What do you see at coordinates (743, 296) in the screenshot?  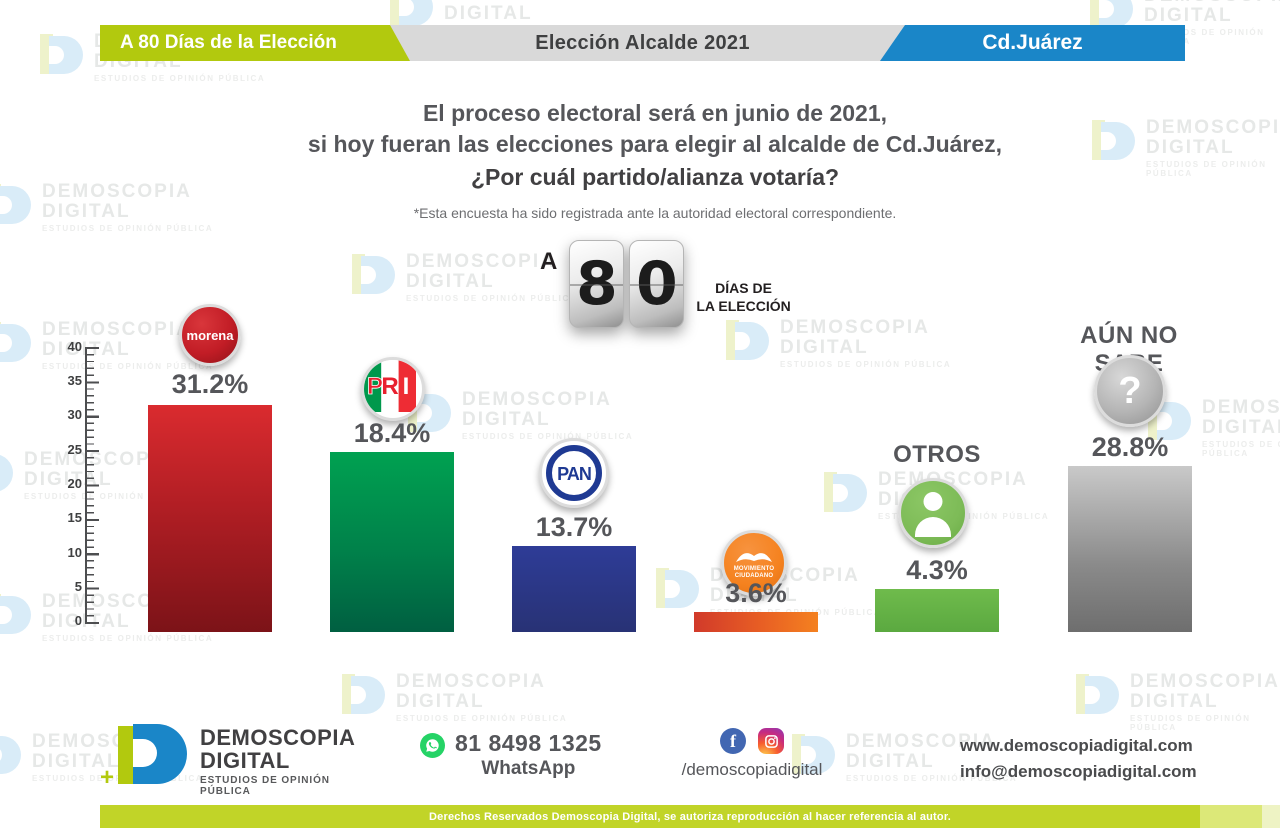 I see `countdown-suffix: DÍAS DE LA ELECCIÓN` at bounding box center [743, 296].